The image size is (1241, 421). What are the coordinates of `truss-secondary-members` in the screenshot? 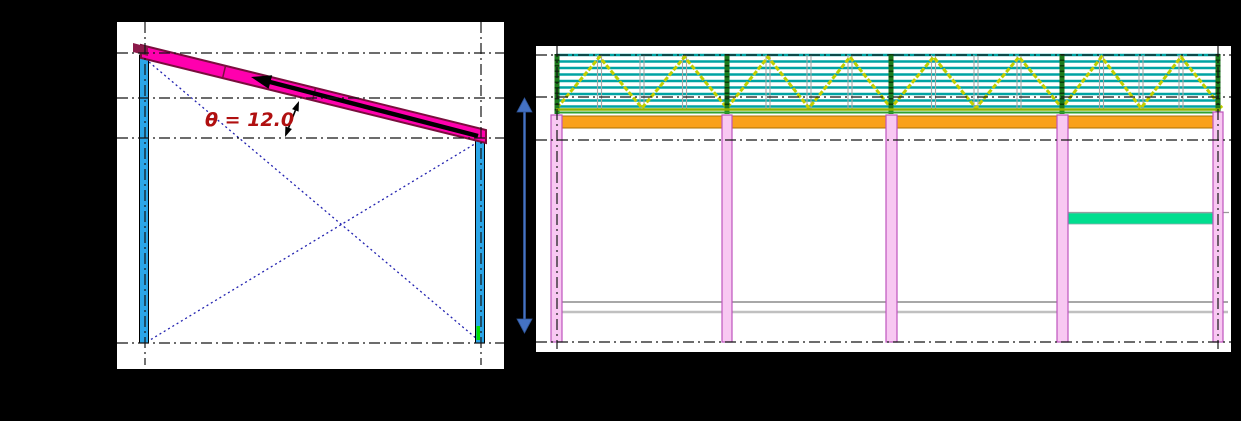 It's located at (890, 82).